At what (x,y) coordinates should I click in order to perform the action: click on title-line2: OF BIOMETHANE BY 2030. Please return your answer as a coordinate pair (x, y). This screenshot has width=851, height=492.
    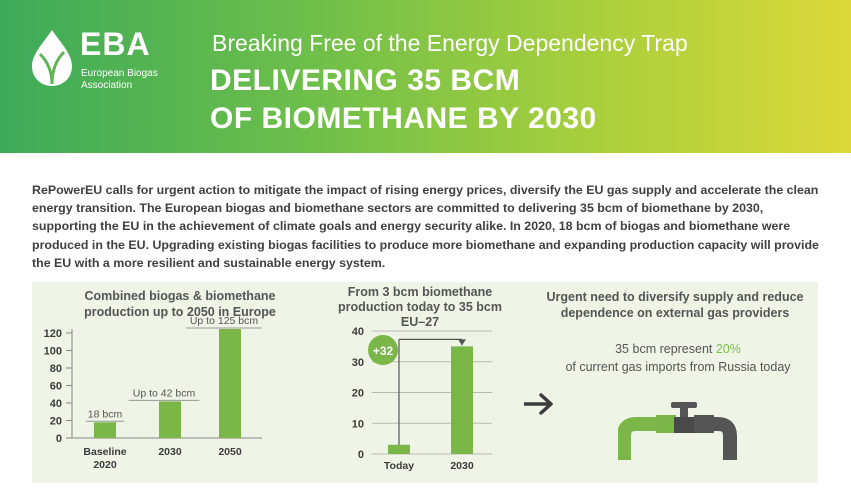
    Looking at the image, I should click on (403, 118).